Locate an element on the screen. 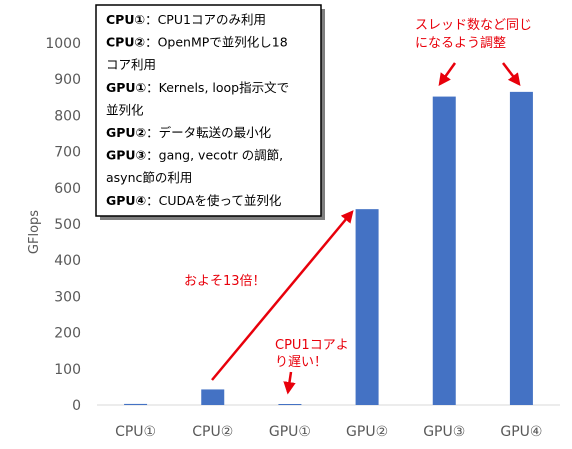 This screenshot has width=572, height=449. annotation-slower-line2: り遅い！ is located at coordinates (301, 362).